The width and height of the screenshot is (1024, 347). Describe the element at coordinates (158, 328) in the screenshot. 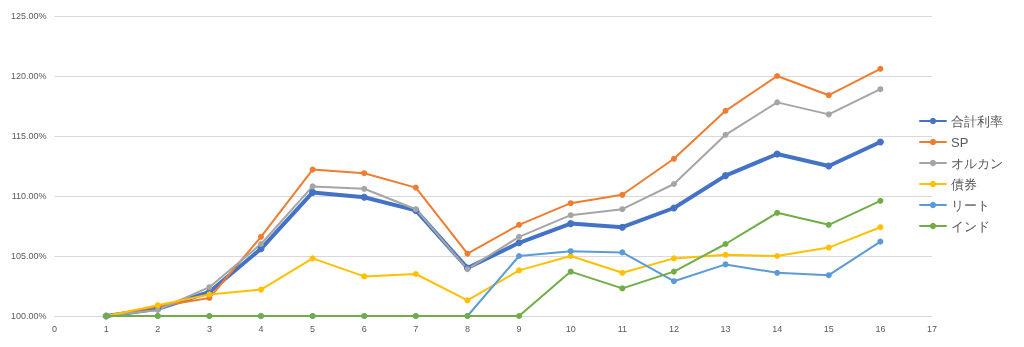

I see `x-tick-label: 2` at that location.